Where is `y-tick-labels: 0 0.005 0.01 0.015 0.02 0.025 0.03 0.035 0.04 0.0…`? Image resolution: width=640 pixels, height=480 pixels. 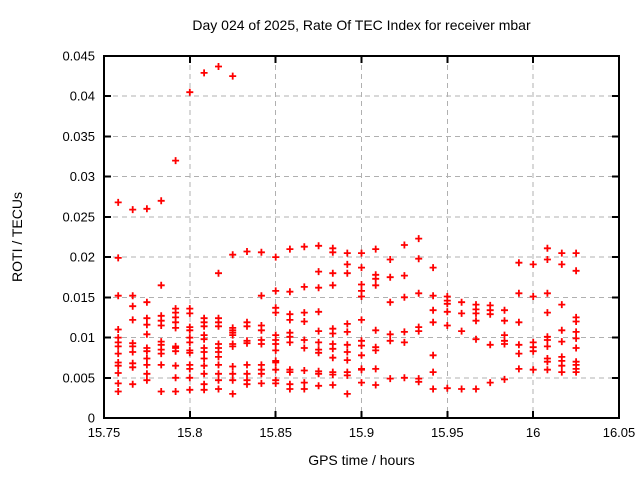 y-tick-labels: 0 0.005 0.01 0.015 0.02 0.025 0.03 0.035 0.04 0.0… is located at coordinates (78, 237).